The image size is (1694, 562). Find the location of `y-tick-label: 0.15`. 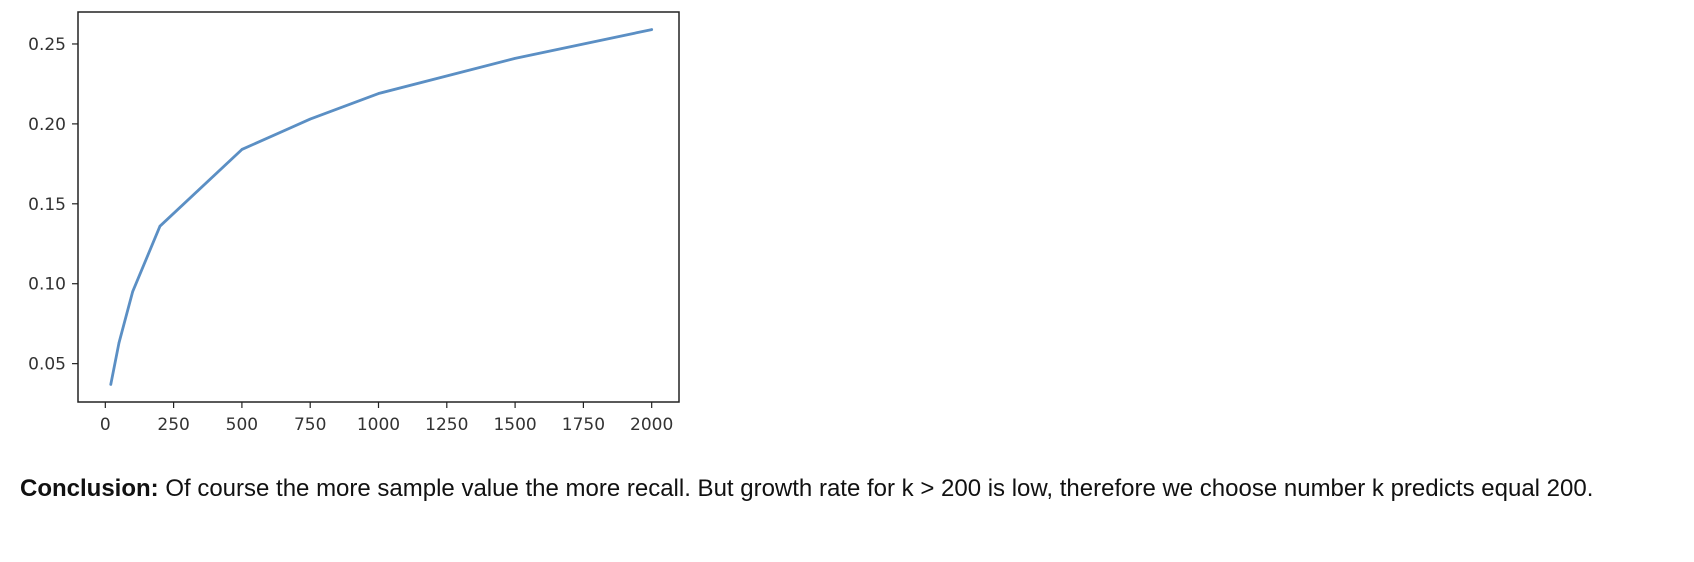

y-tick-label: 0.15 is located at coordinates (47, 205).